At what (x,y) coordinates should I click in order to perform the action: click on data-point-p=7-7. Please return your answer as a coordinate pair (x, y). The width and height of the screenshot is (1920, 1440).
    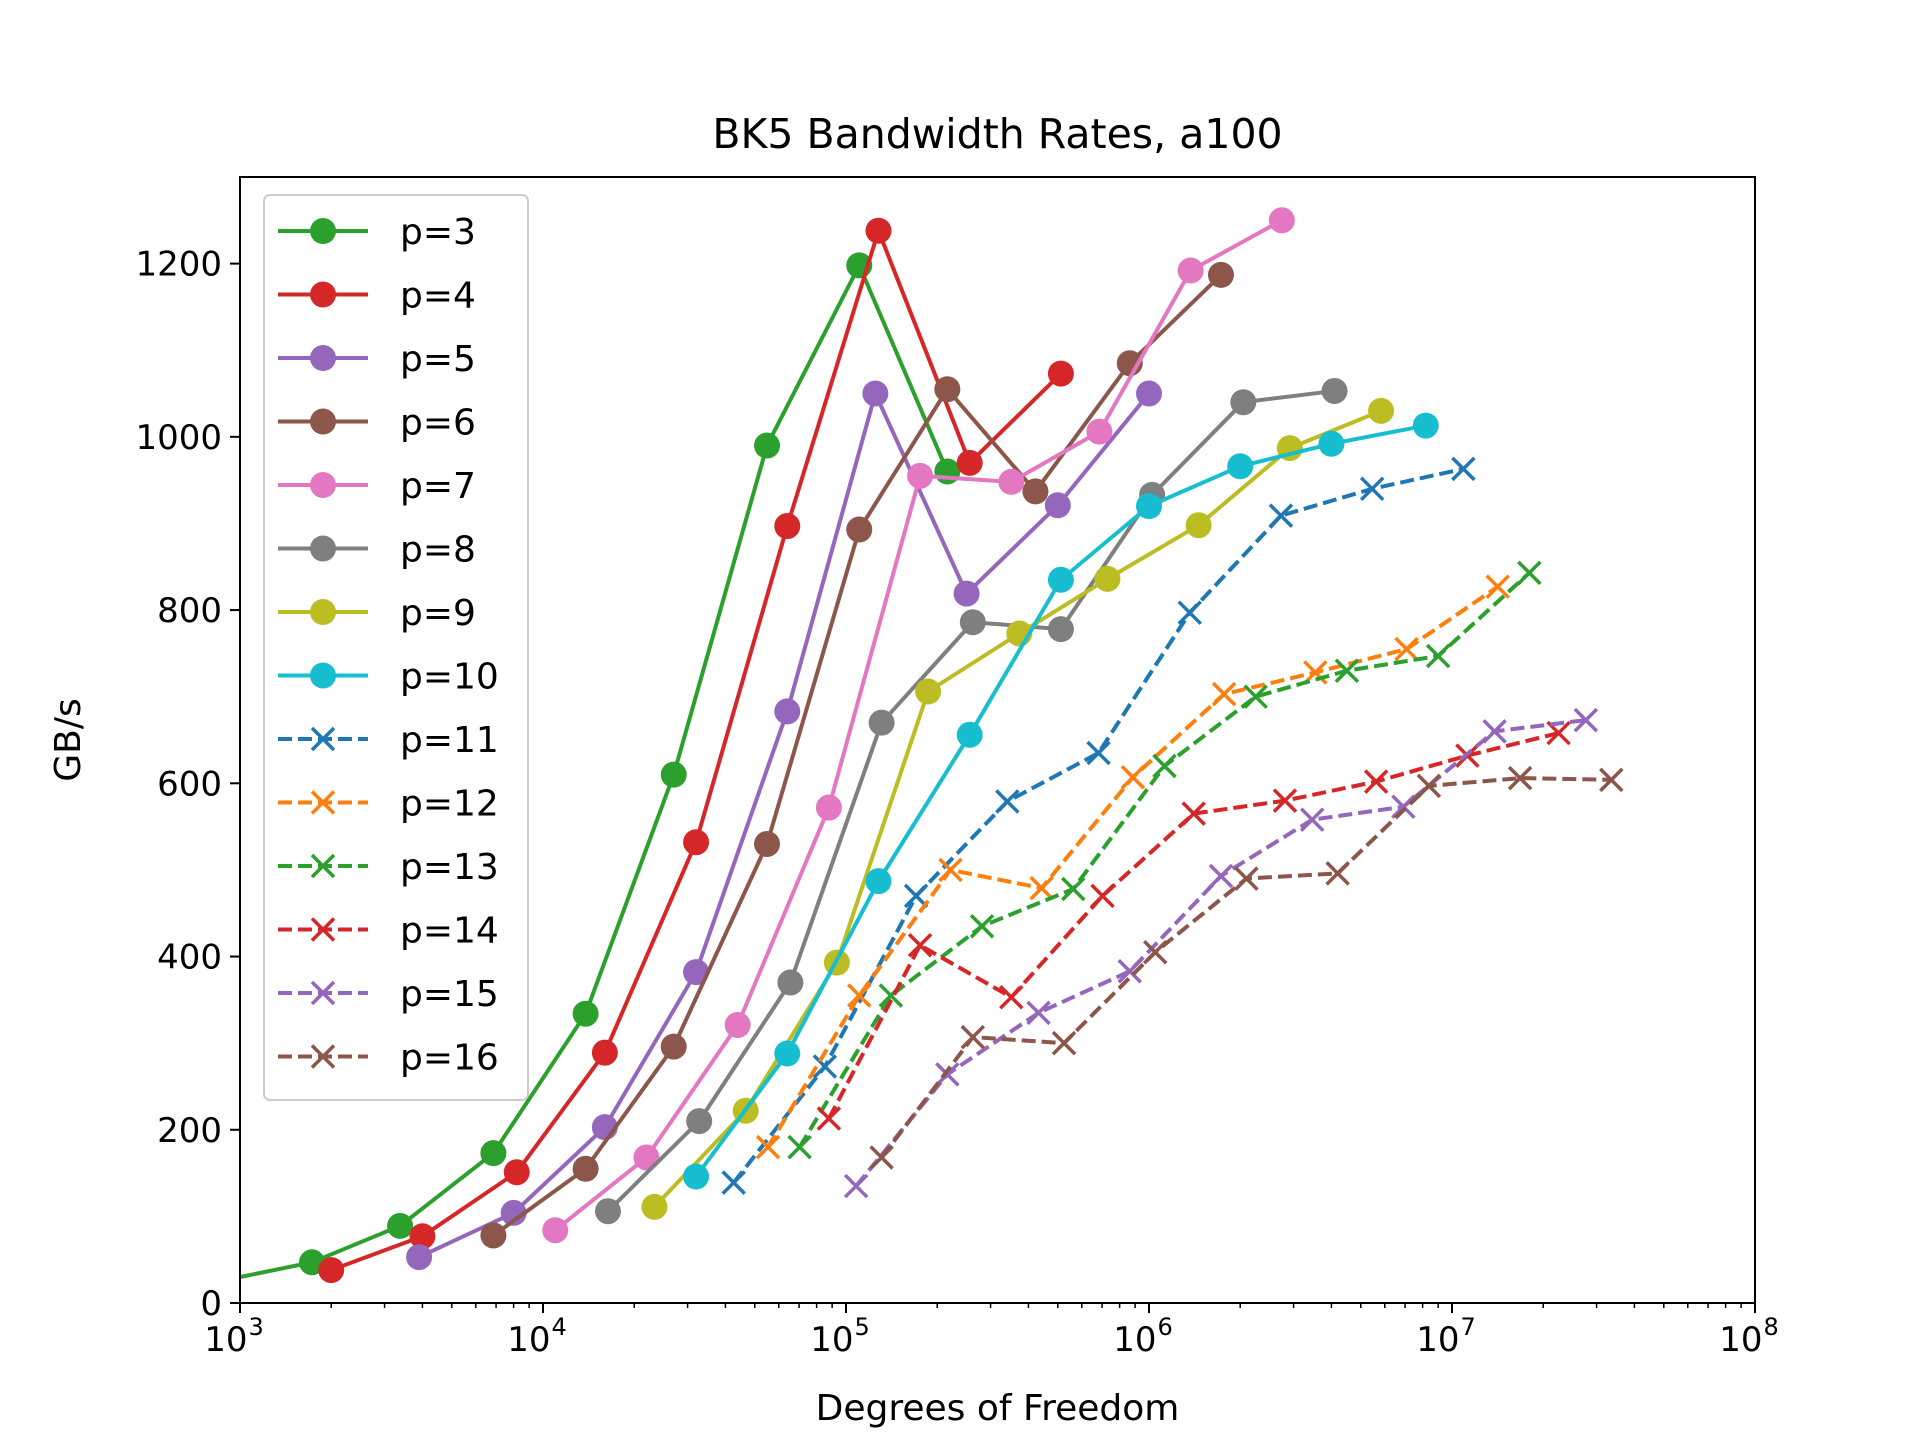
    Looking at the image, I should click on (1190, 270).